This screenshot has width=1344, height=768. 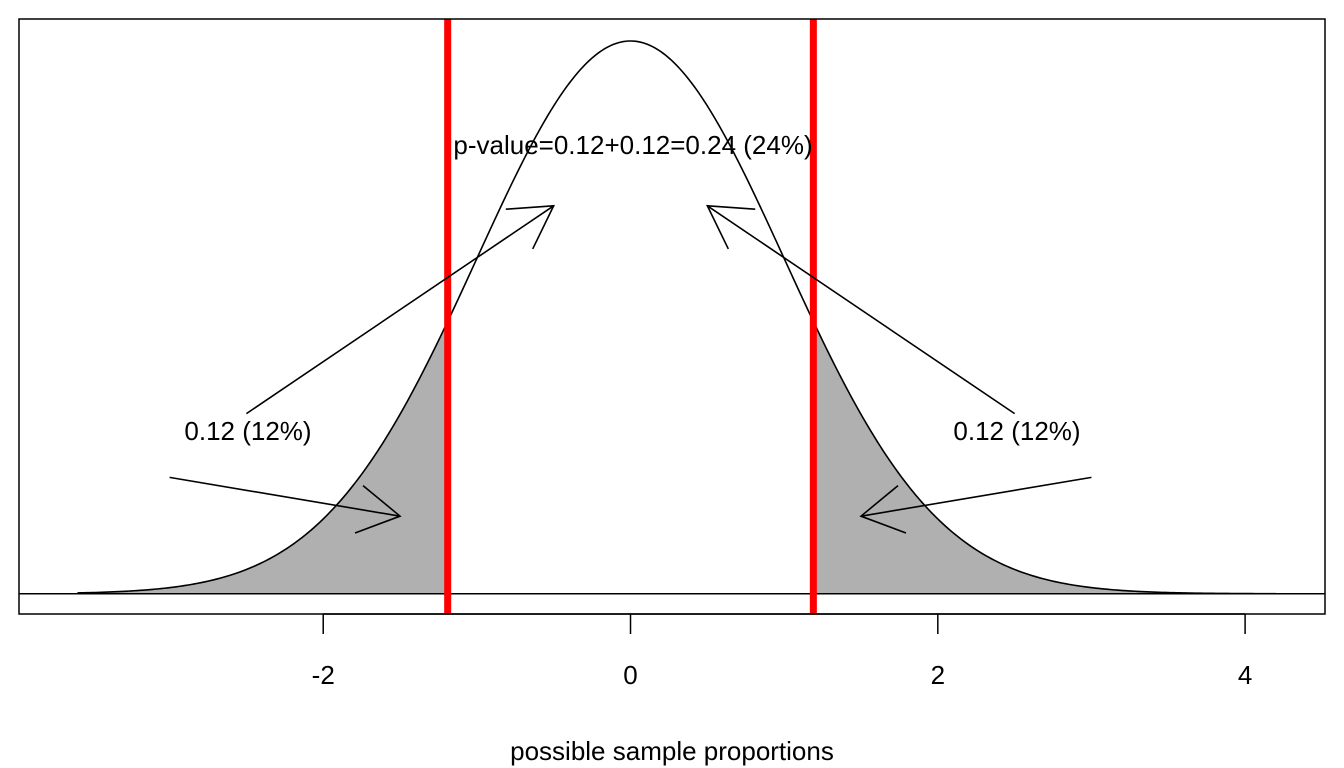 I want to click on x-tick-label: 0, so click(x=630, y=675).